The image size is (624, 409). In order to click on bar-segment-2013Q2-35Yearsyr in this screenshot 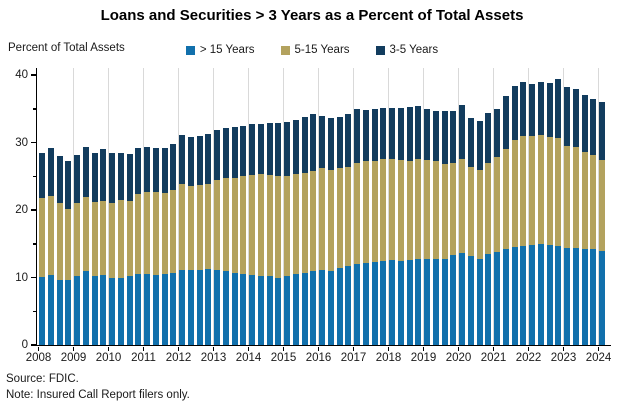, I will do `click(225, 153)`.